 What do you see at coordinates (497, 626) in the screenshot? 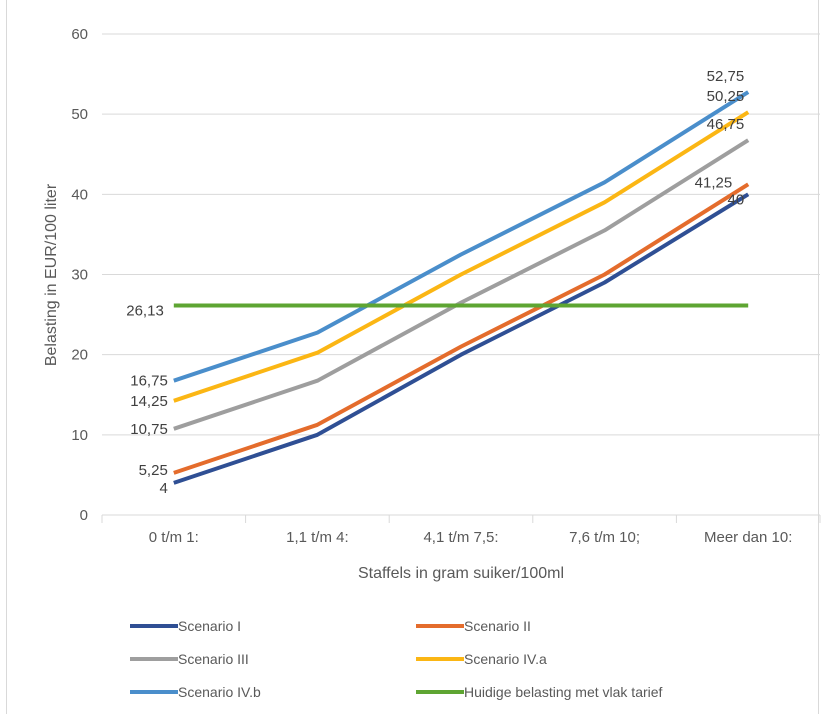
I see `legend-label: Scenario II` at bounding box center [497, 626].